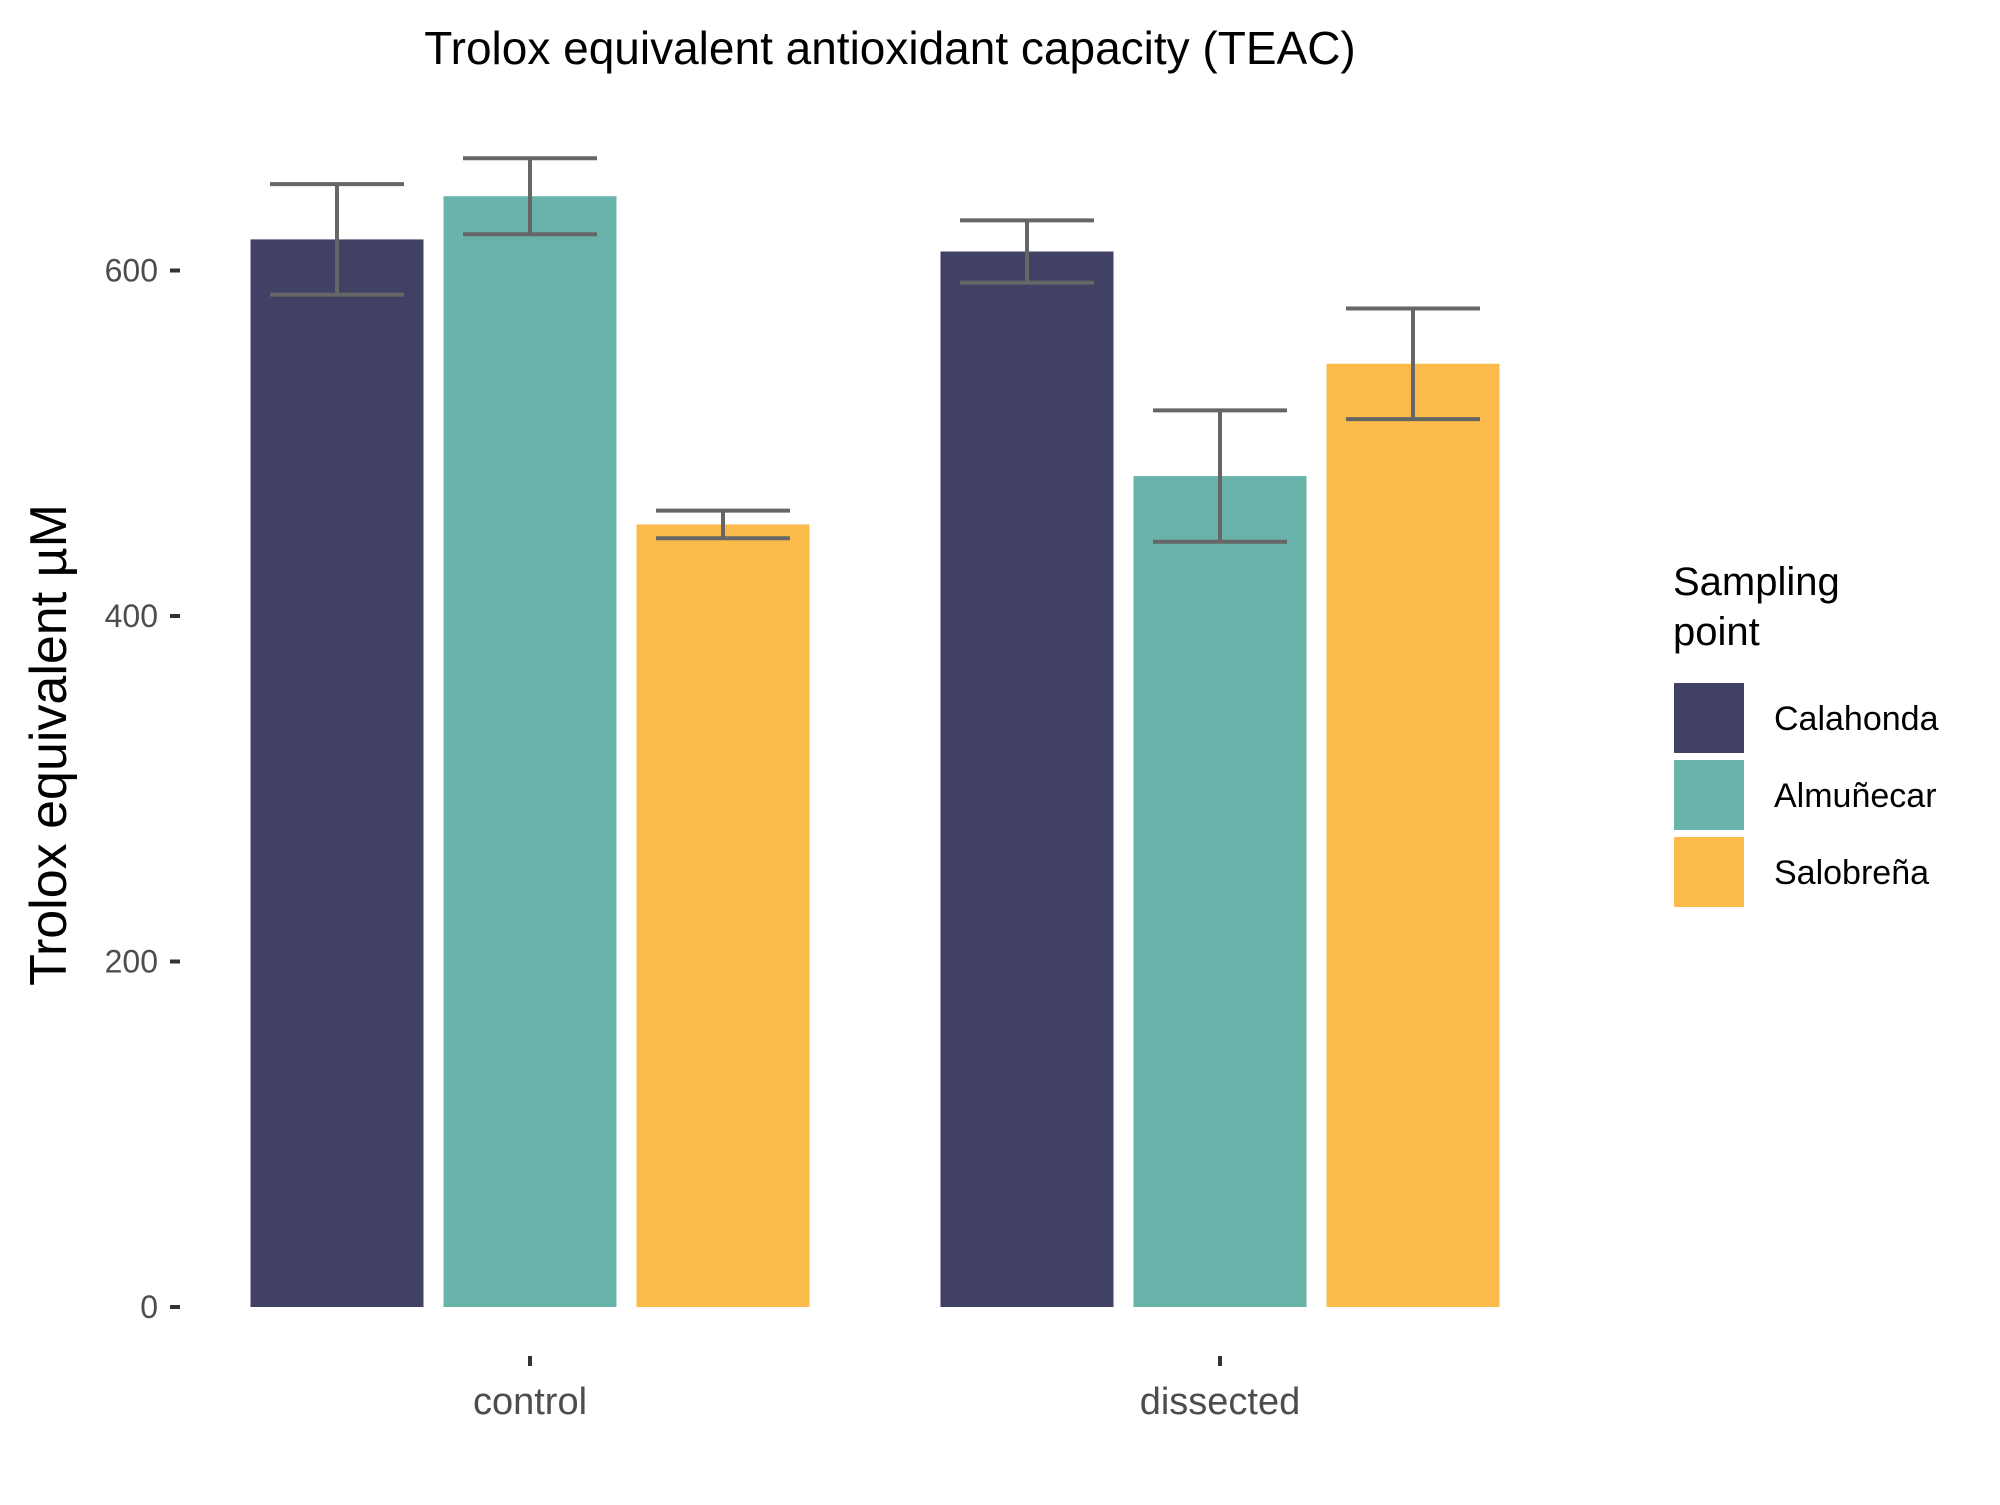 The width and height of the screenshot is (2000, 1505). What do you see at coordinates (1220, 1402) in the screenshot?
I see `x-tick-label: dissected` at bounding box center [1220, 1402].